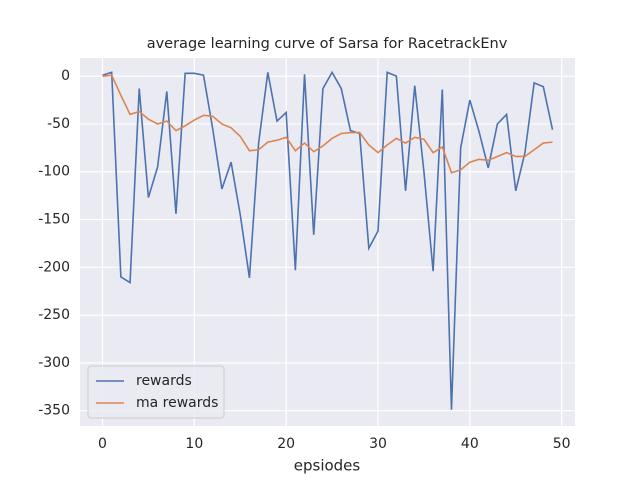 The image size is (640, 480). Describe the element at coordinates (562, 444) in the screenshot. I see `x-tick-label: 50` at that location.